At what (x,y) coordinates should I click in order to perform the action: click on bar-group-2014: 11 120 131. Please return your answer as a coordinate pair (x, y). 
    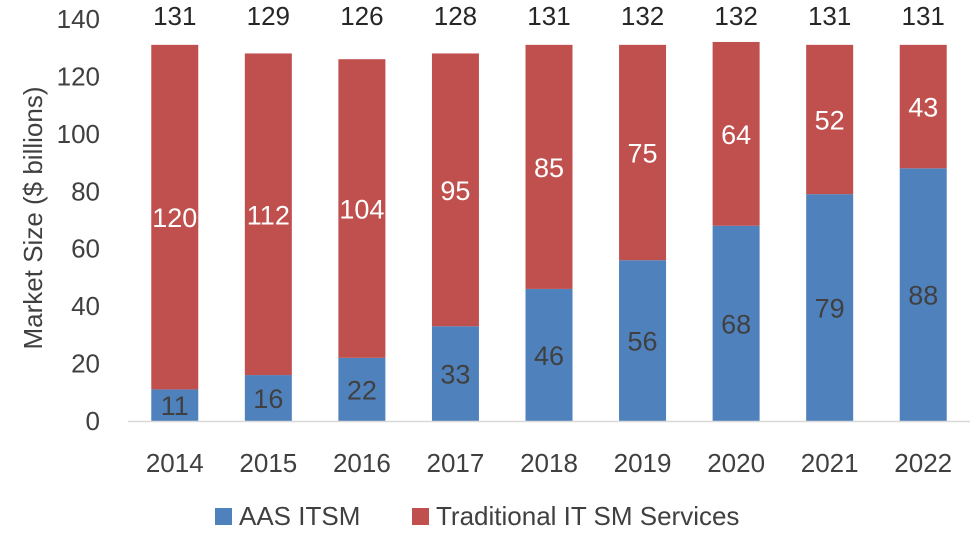
    Looking at the image, I should click on (175, 211).